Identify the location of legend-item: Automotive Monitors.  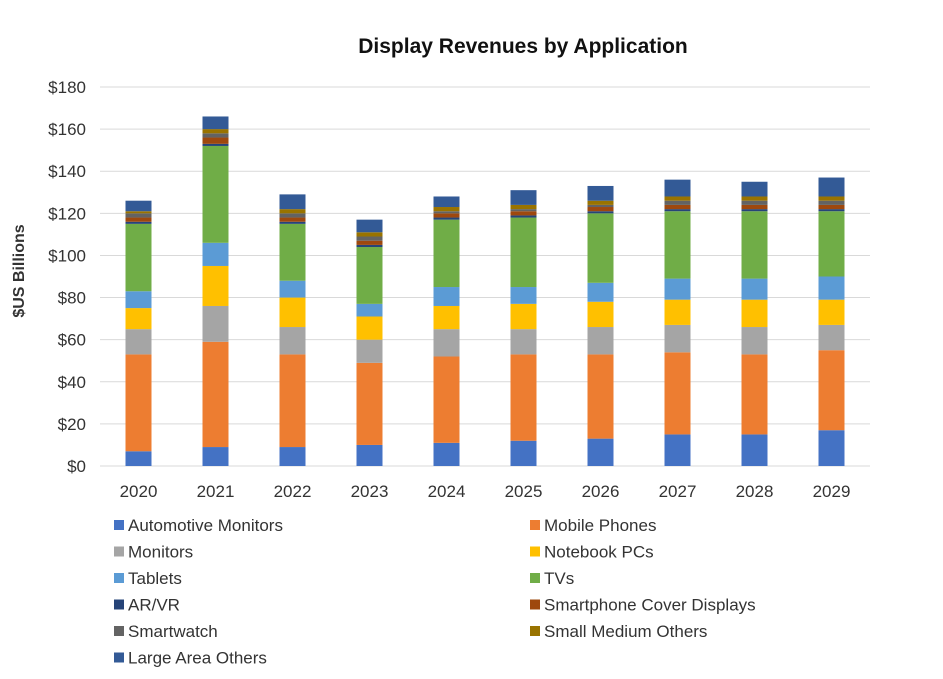
(198, 525).